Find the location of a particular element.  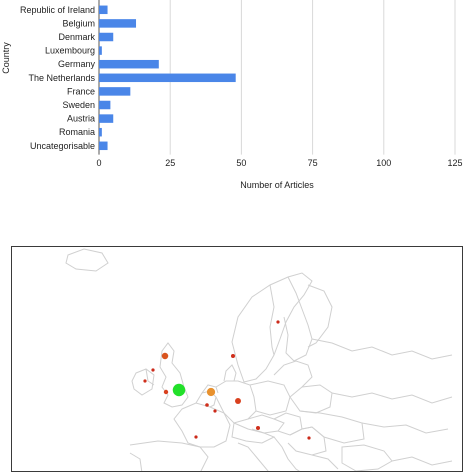

y-axis-title: Country is located at coordinates (6, 58).